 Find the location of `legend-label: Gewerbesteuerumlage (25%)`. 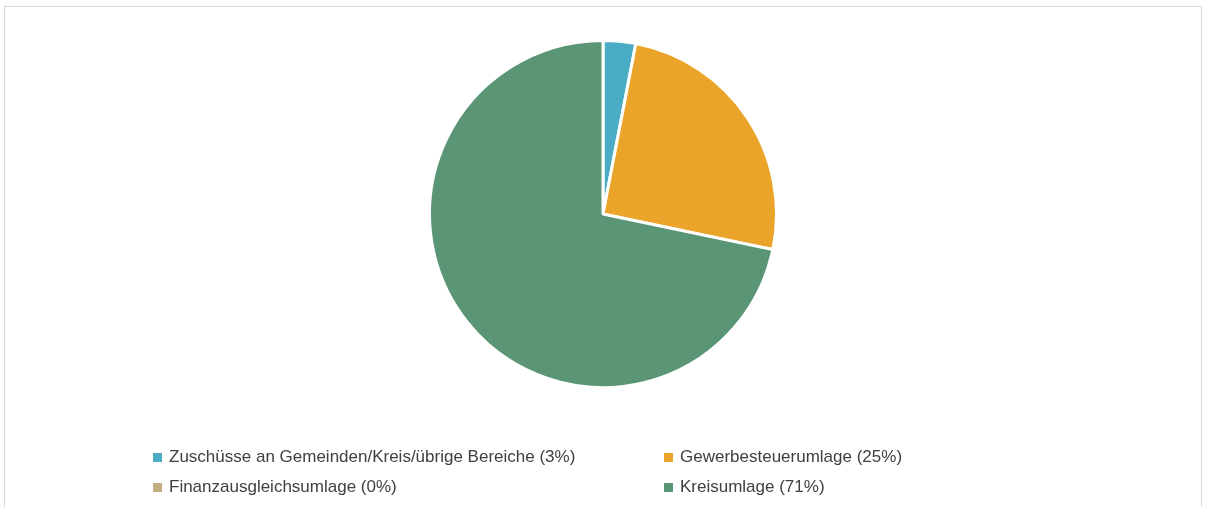

legend-label: Gewerbesteuerumlage (25%) is located at coordinates (791, 457).